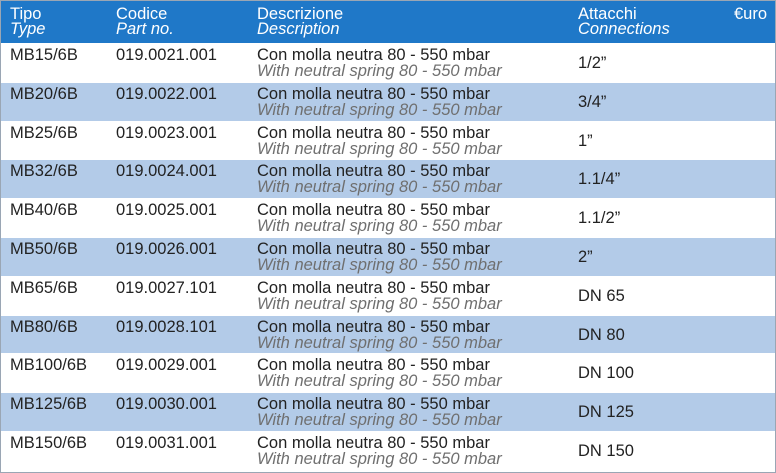  What do you see at coordinates (298, 29) in the screenshot?
I see `header-desc-en: Description` at bounding box center [298, 29].